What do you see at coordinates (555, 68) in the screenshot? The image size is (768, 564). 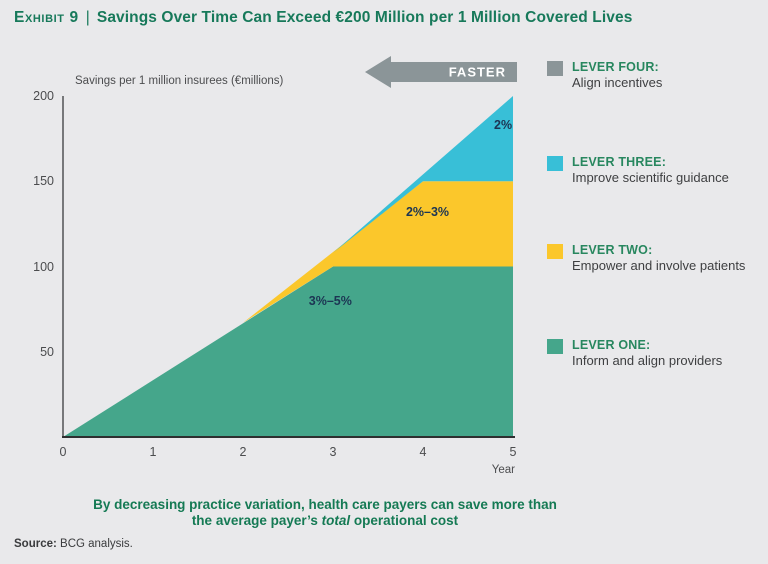 I see `lever-four-swatch` at bounding box center [555, 68].